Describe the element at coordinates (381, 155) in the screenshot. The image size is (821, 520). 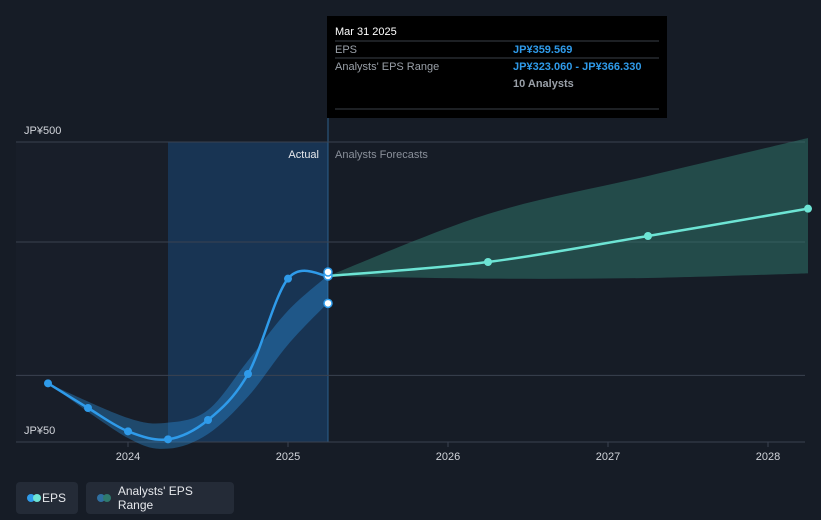
I see `forecast-region-label: Analysts Forecasts` at that location.